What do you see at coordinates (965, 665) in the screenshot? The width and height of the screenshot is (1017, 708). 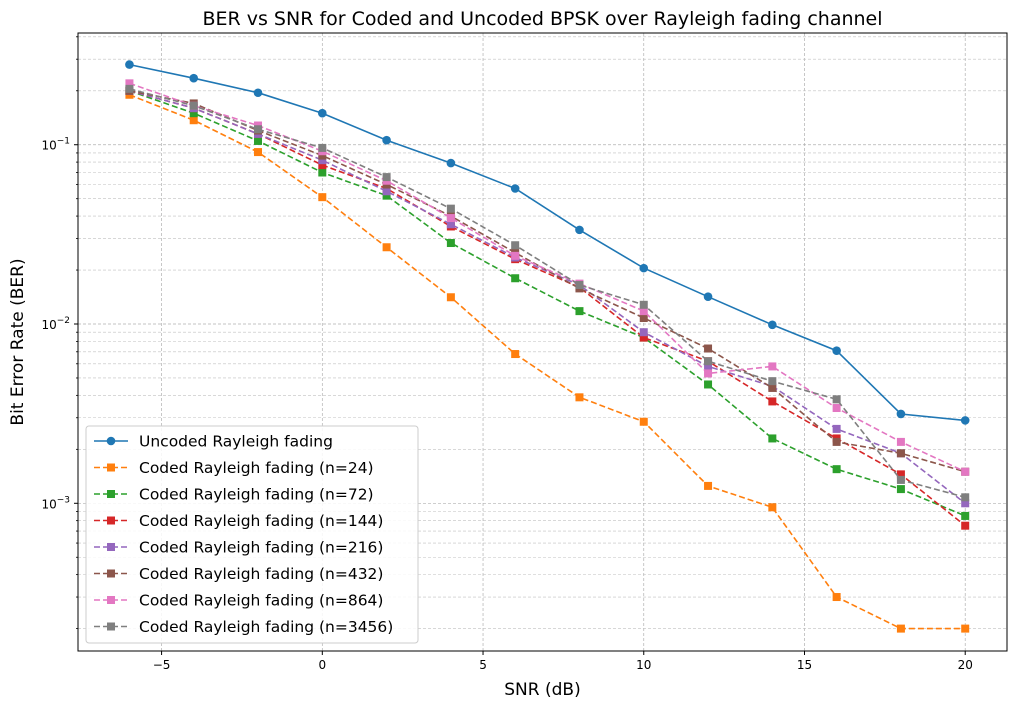 I see `x-tick-label: 20` at bounding box center [965, 665].